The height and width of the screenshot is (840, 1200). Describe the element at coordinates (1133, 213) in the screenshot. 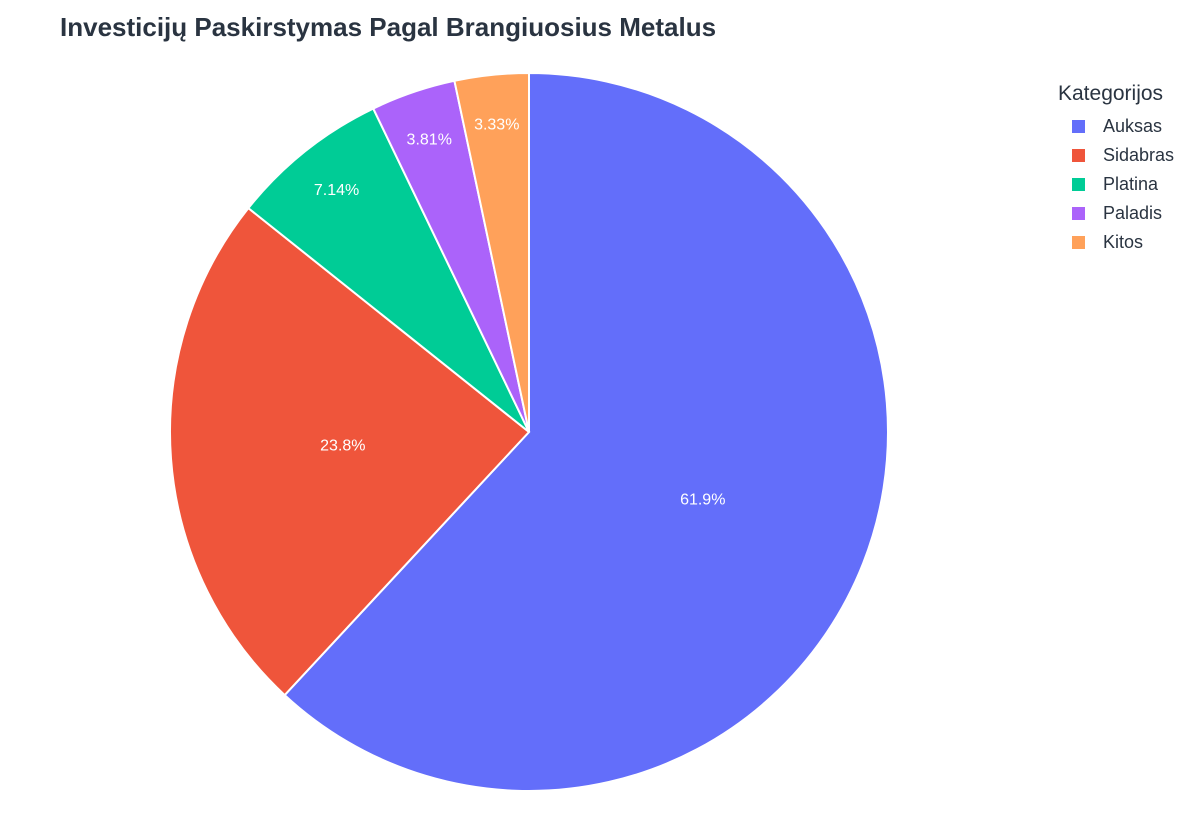

I see `legend-label: Paladis` at that location.